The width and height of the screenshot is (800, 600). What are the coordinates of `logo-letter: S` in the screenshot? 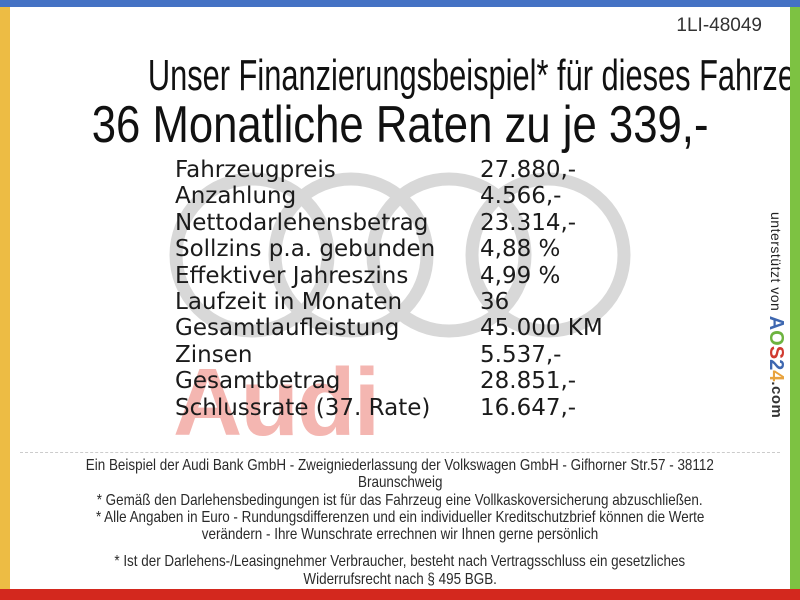 It's located at (776, 352).